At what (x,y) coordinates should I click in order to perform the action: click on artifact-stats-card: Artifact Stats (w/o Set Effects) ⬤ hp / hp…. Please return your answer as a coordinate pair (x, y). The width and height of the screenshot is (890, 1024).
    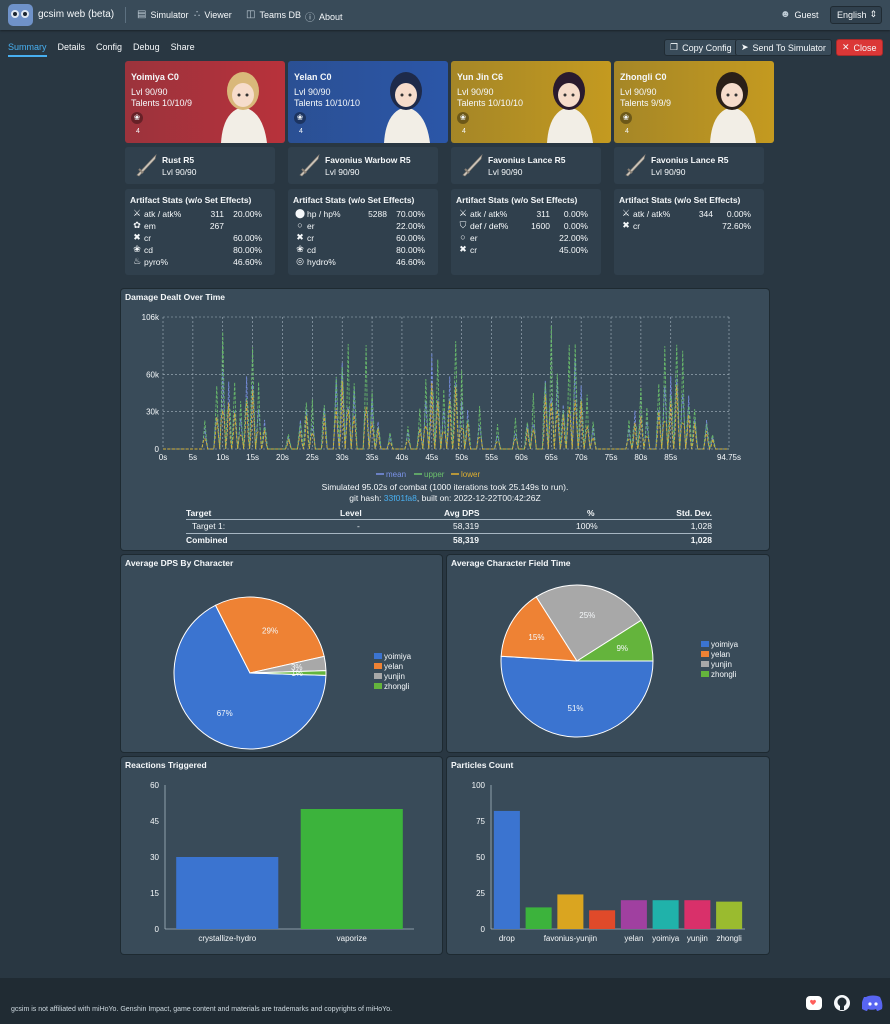
    Looking at the image, I should click on (363, 232).